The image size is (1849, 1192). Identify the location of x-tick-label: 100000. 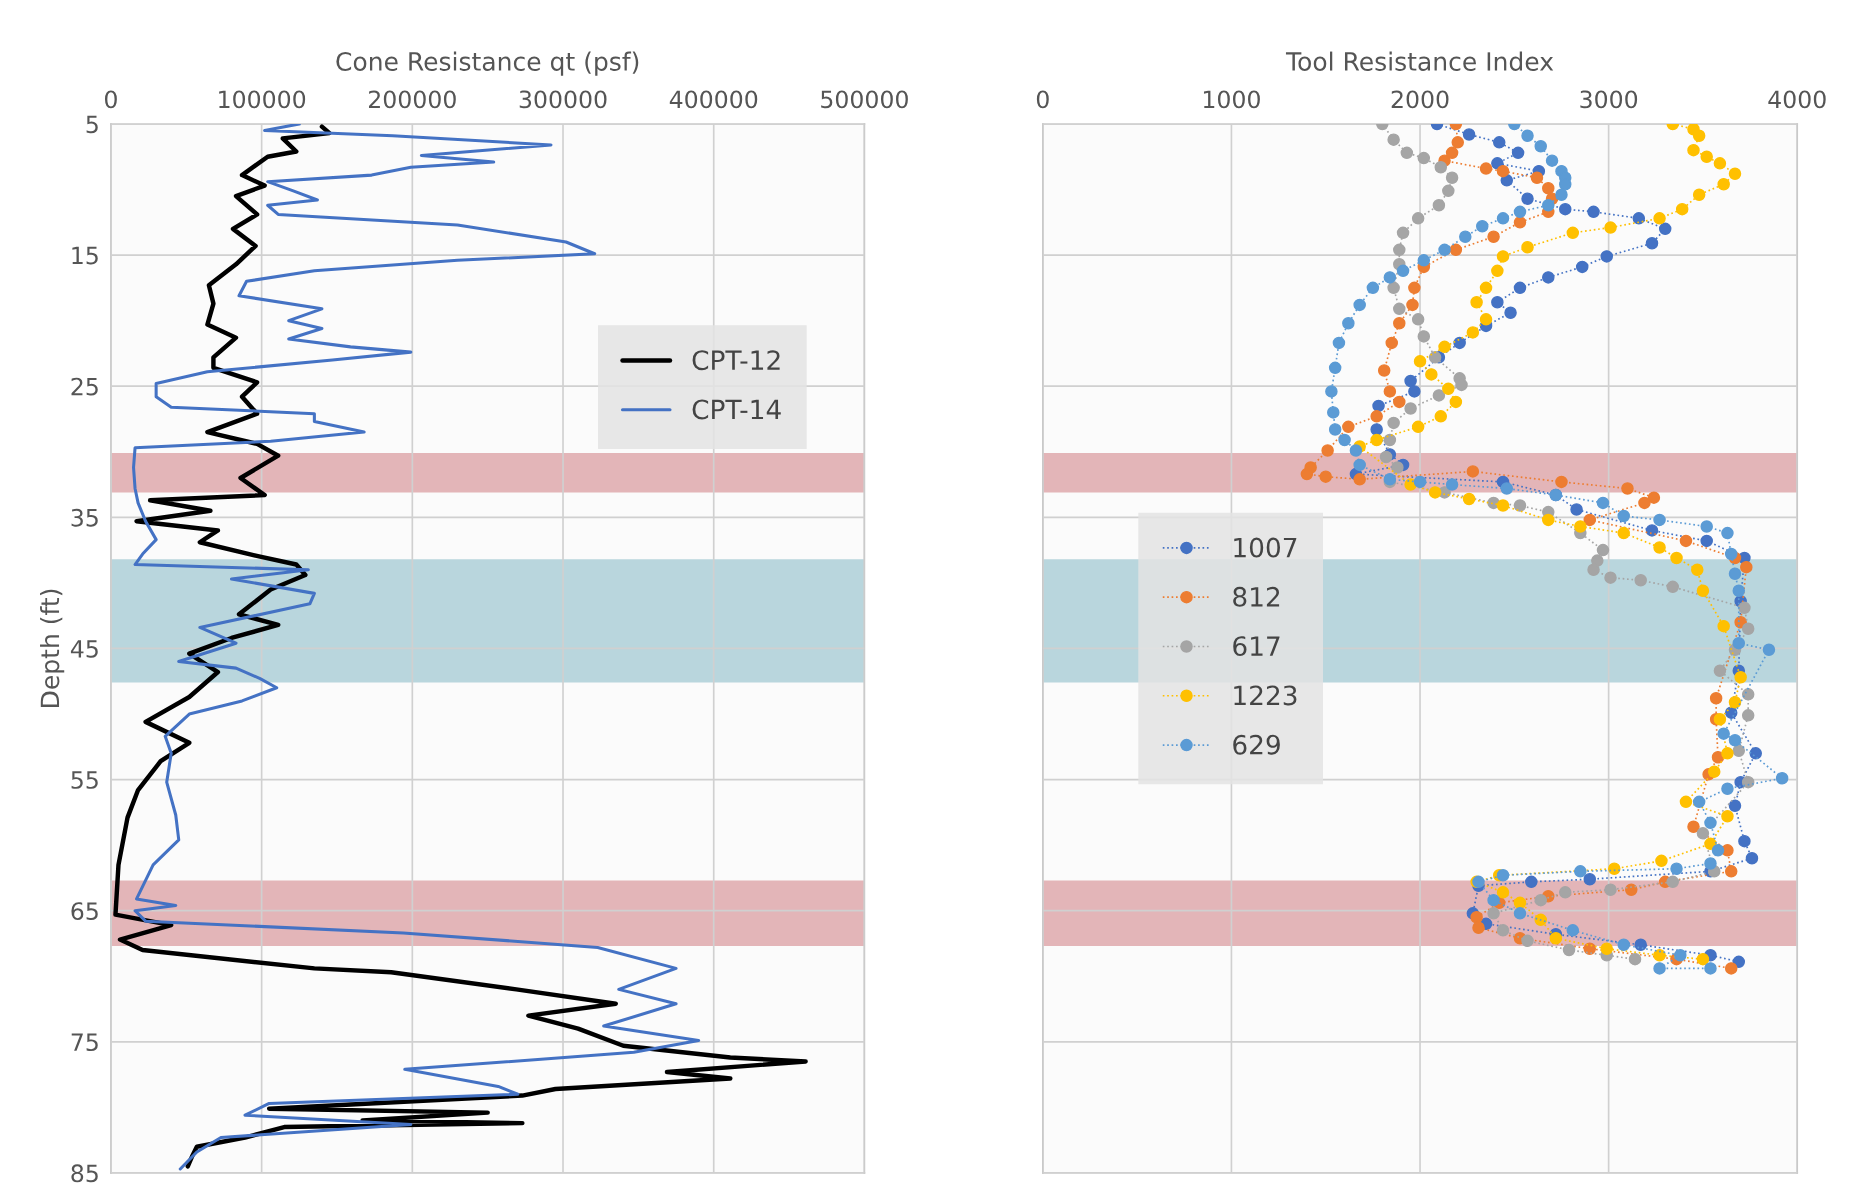
(262, 99).